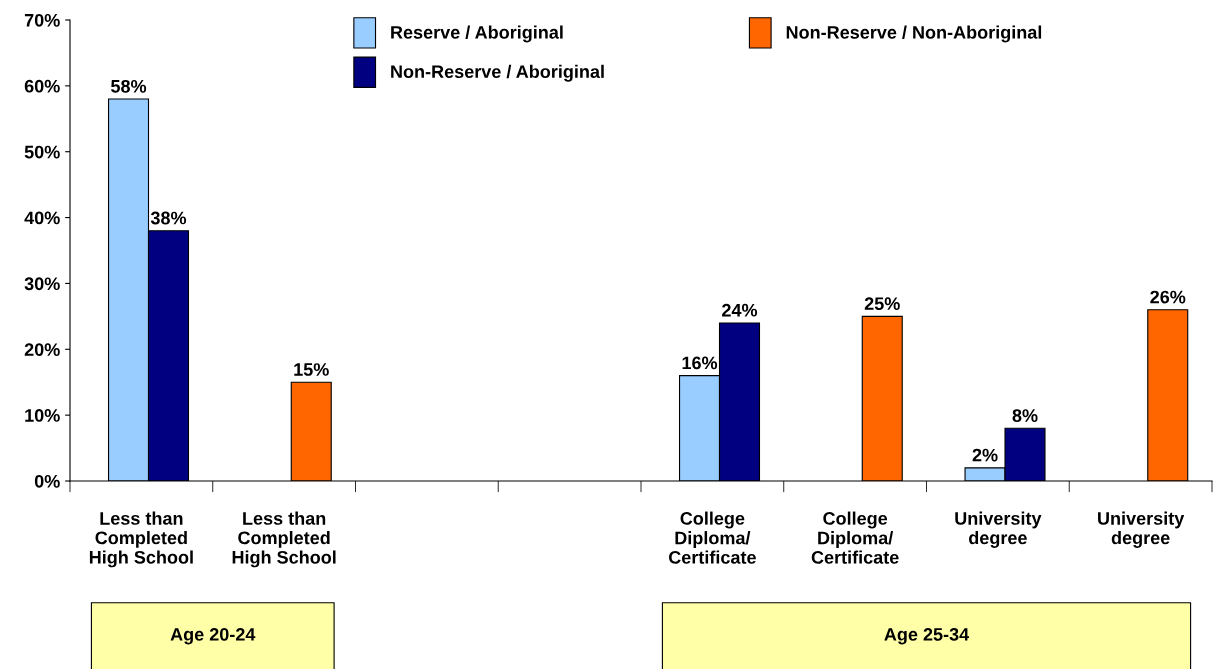  Describe the element at coordinates (42, 218) in the screenshot. I see `y-tick-label: 40%` at that location.